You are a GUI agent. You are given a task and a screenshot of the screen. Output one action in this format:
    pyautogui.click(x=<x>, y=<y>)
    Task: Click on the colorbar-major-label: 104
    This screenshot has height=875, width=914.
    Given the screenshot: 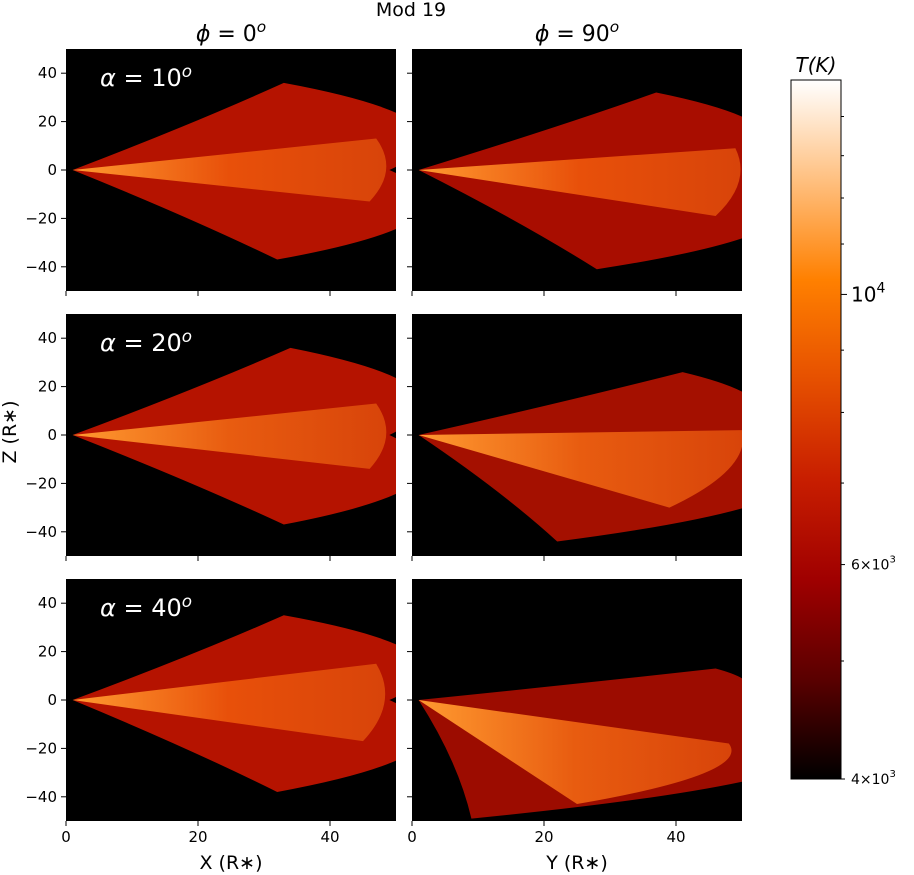 What is the action you would take?
    pyautogui.click(x=868, y=293)
    